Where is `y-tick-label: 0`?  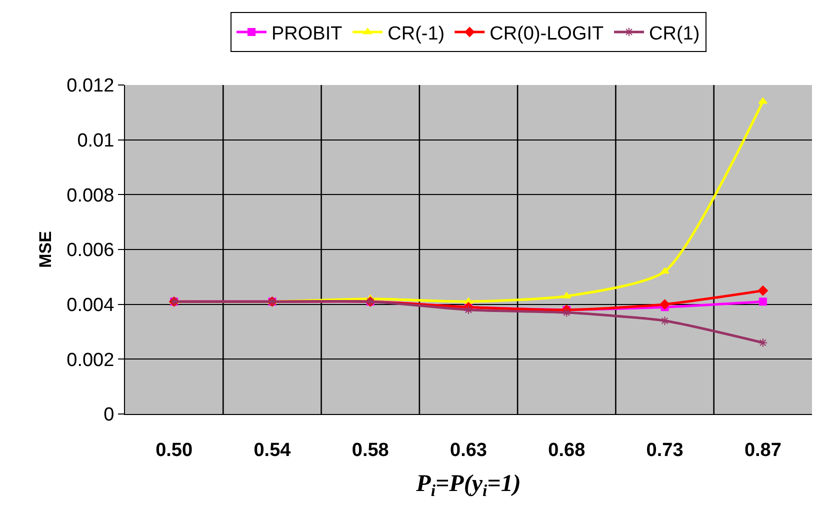 y-tick-label: 0 is located at coordinates (109, 415).